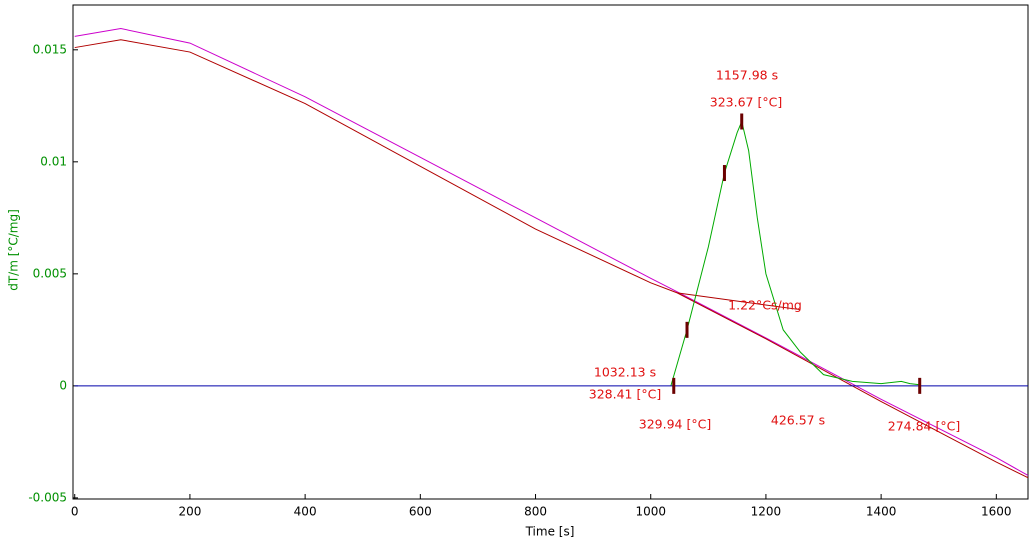 This screenshot has width=1032, height=544. I want to click on y-tick-label: 0.01, so click(53, 161).